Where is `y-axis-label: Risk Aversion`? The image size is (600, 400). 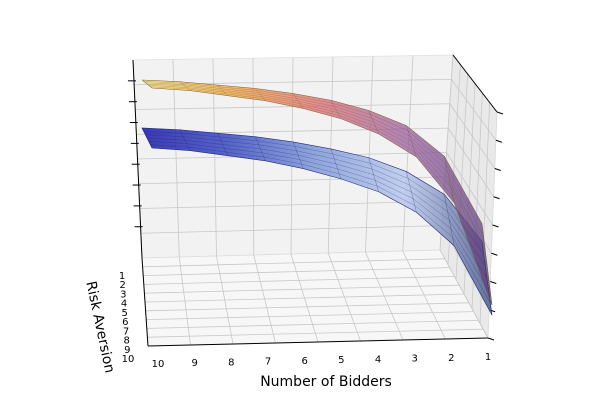 y-axis-label: Risk Aversion is located at coordinates (99, 327).